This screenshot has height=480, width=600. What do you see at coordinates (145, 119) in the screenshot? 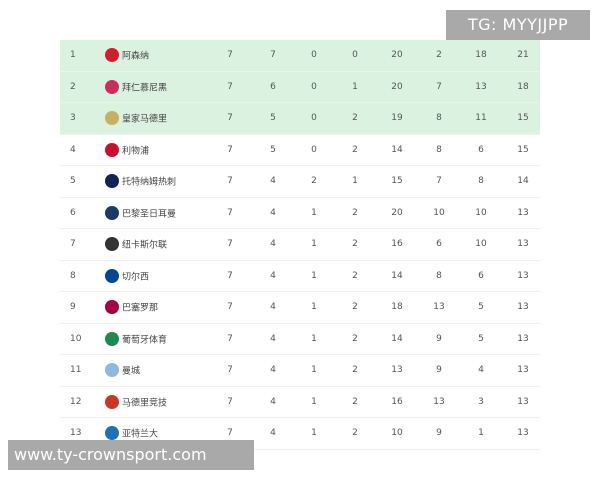
I see `team-name: 皇家马德里` at bounding box center [145, 119].